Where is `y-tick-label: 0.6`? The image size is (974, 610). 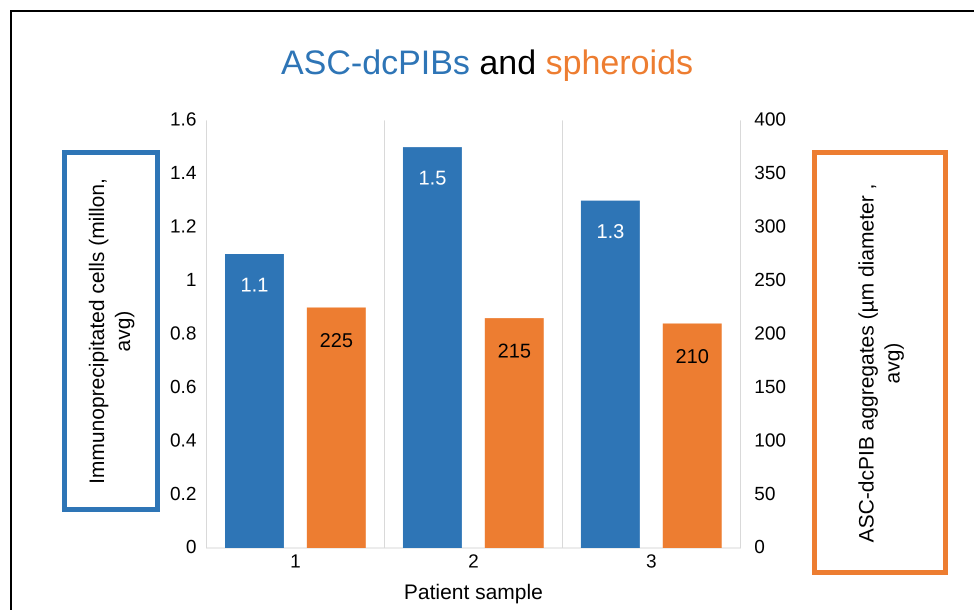
y-tick-label: 0.6 is located at coordinates (183, 387).